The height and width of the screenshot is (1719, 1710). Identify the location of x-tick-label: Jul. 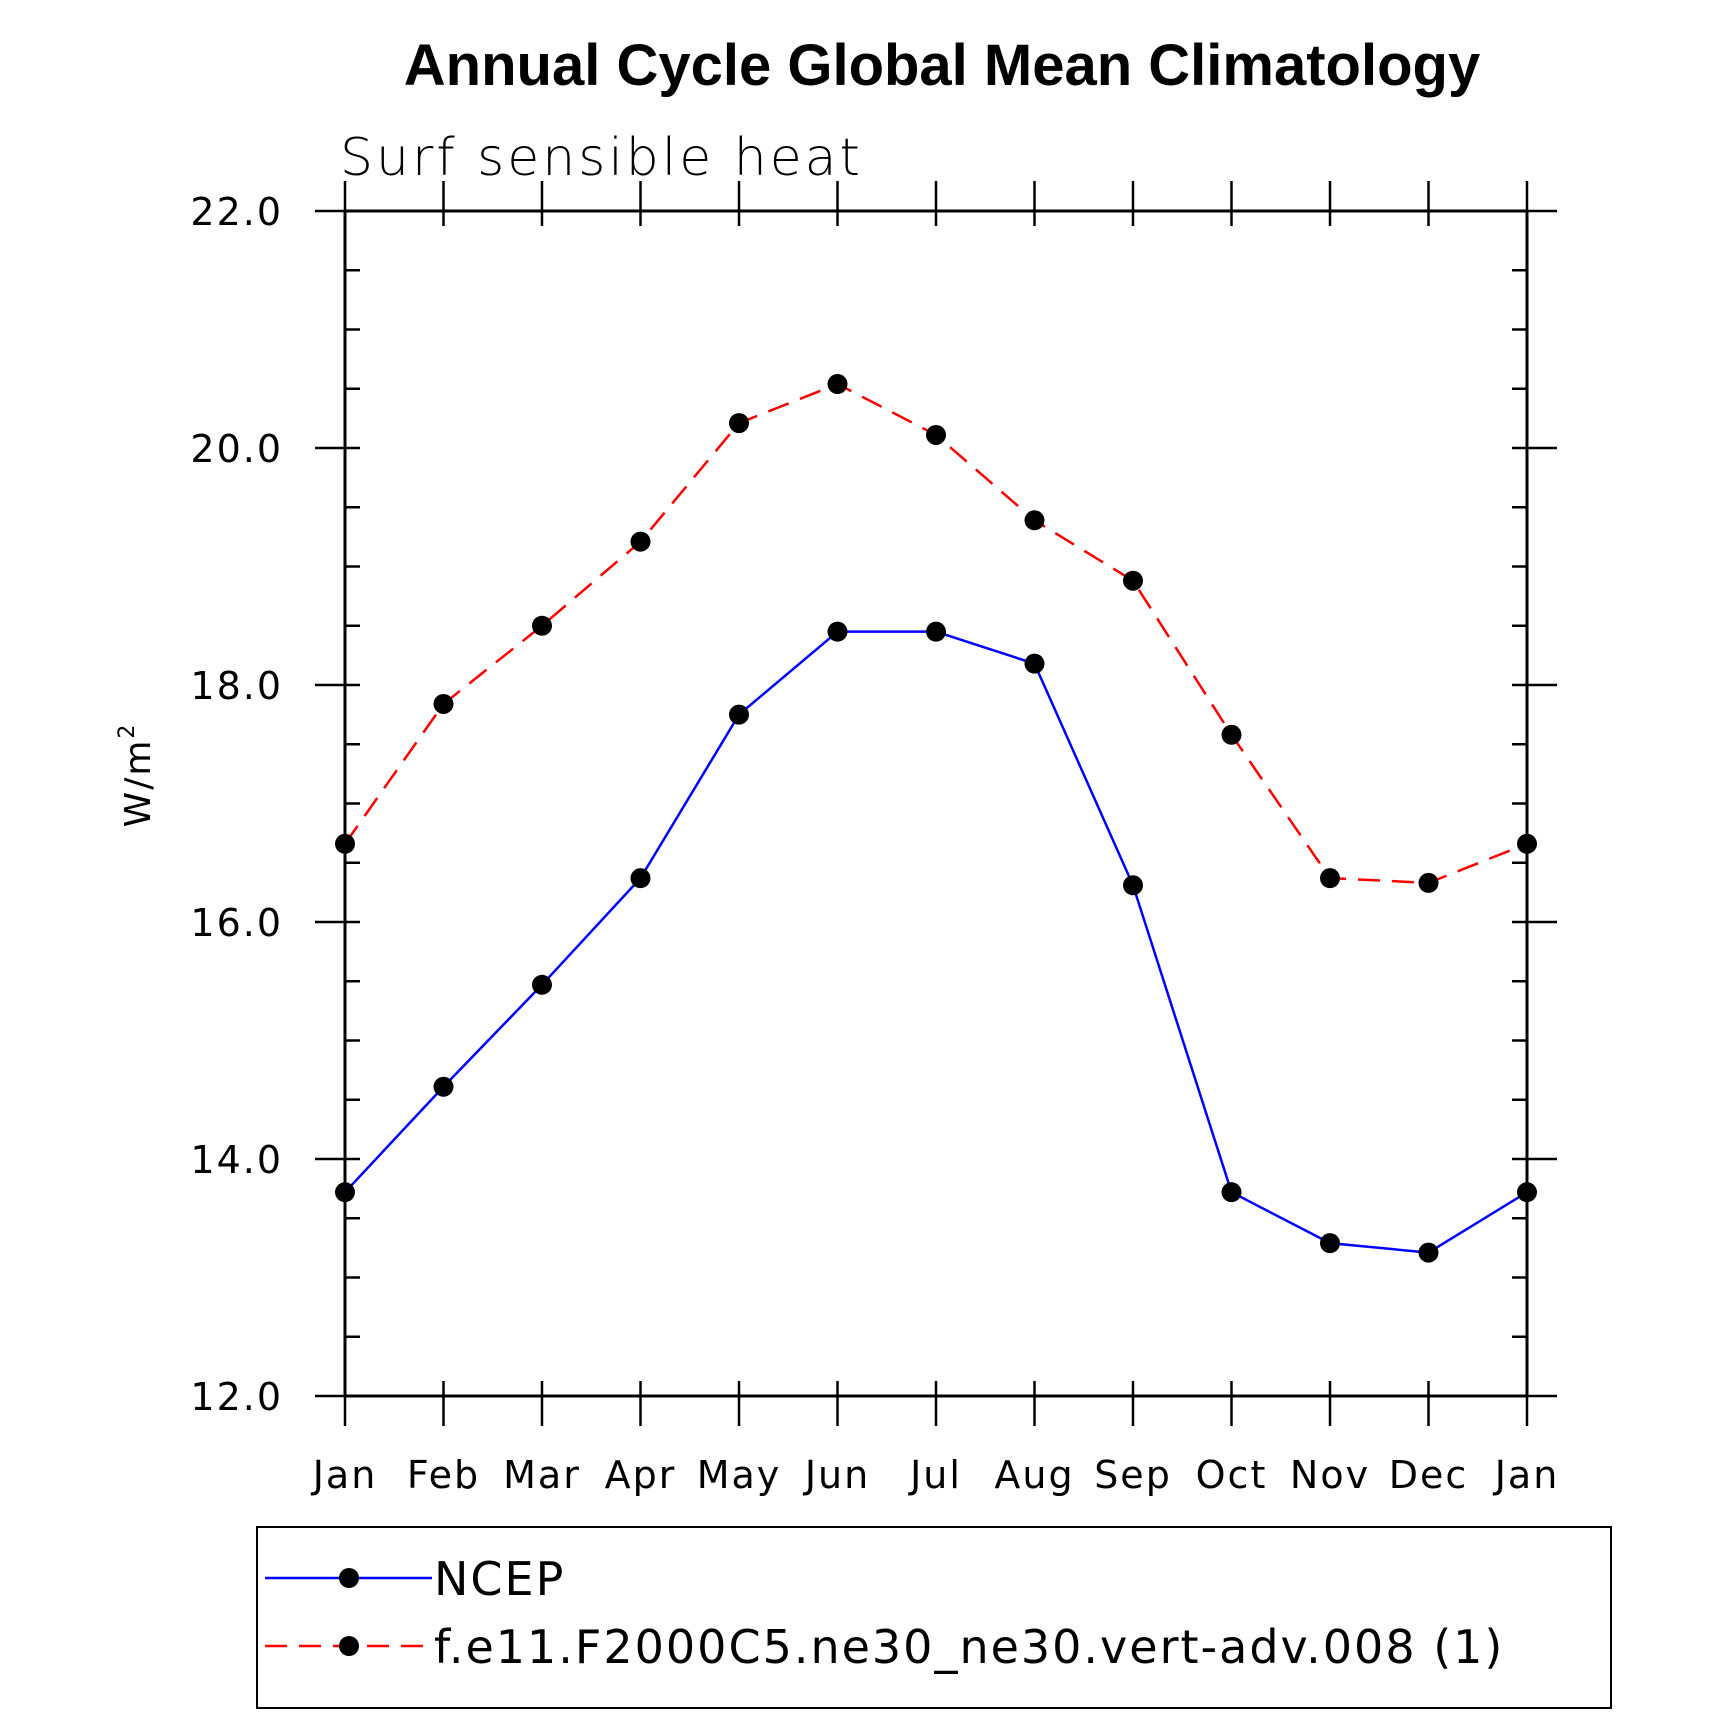
(935, 1475).